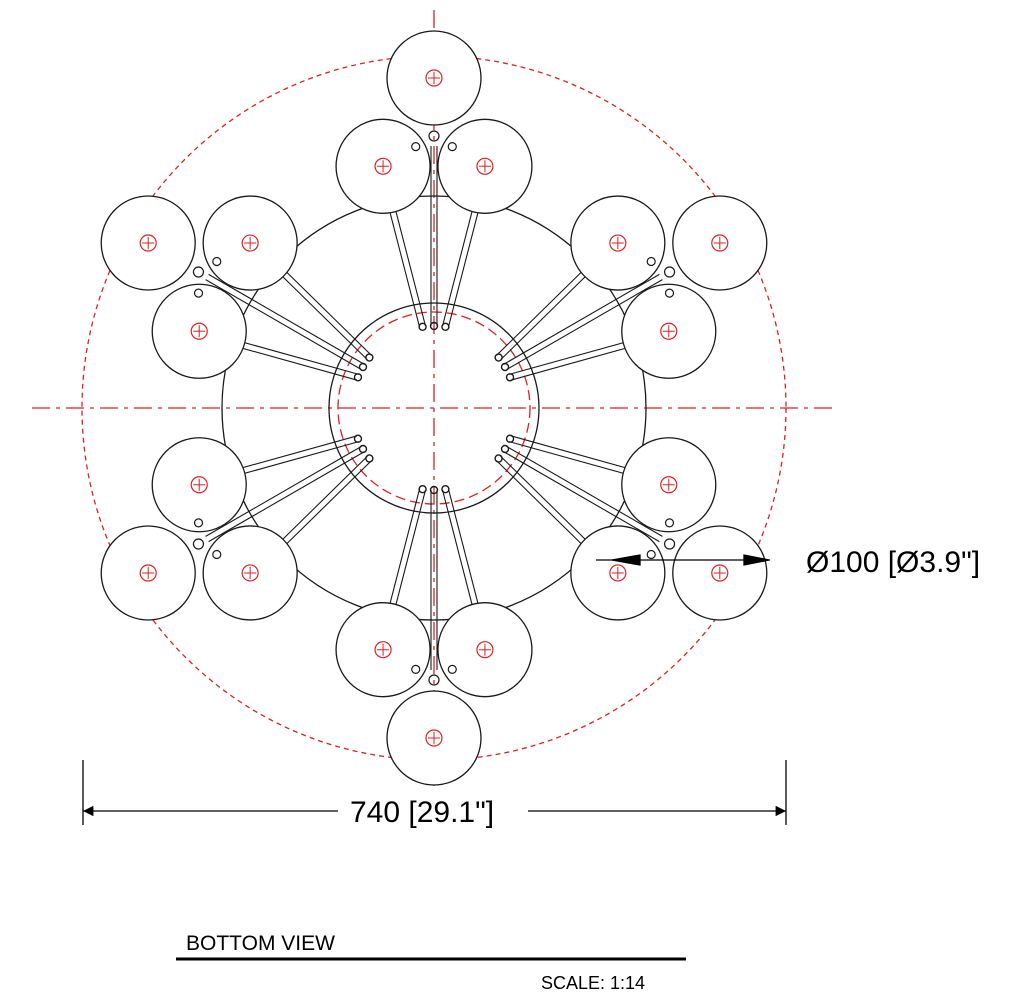 Image resolution: width=1012 pixels, height=996 pixels. I want to click on bowl-dim-arrow-left, so click(626, 560).